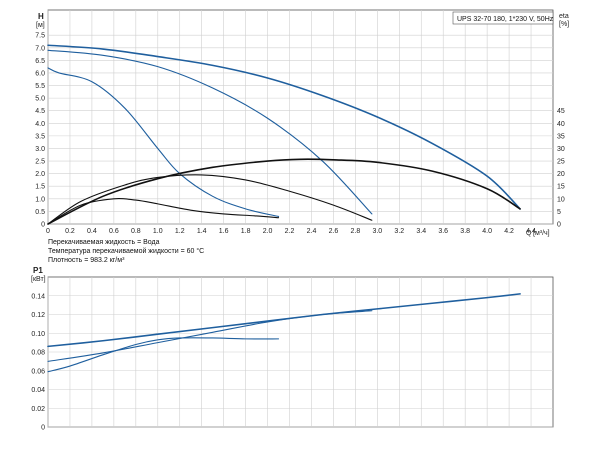 Image resolution: width=600 pixels, height=450 pixels. Describe the element at coordinates (443, 231) in the screenshot. I see `x-tick-label: 3.6` at that location.